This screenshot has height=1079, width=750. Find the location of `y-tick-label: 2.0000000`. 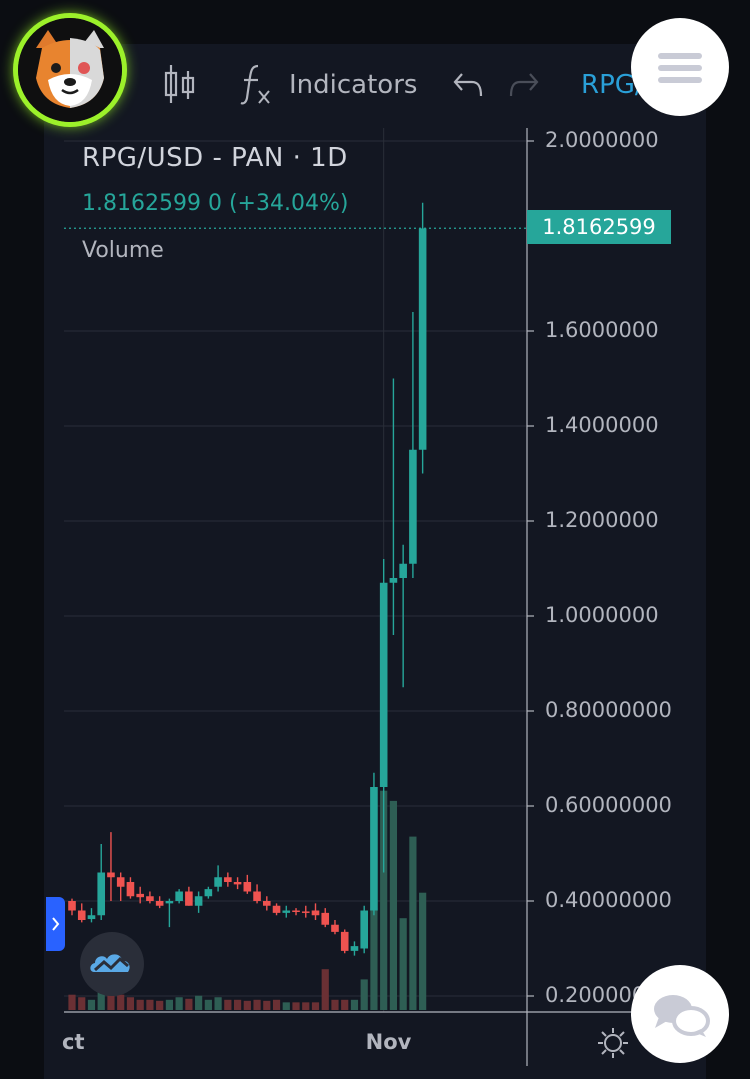

y-tick-label: 2.0000000 is located at coordinates (602, 140).